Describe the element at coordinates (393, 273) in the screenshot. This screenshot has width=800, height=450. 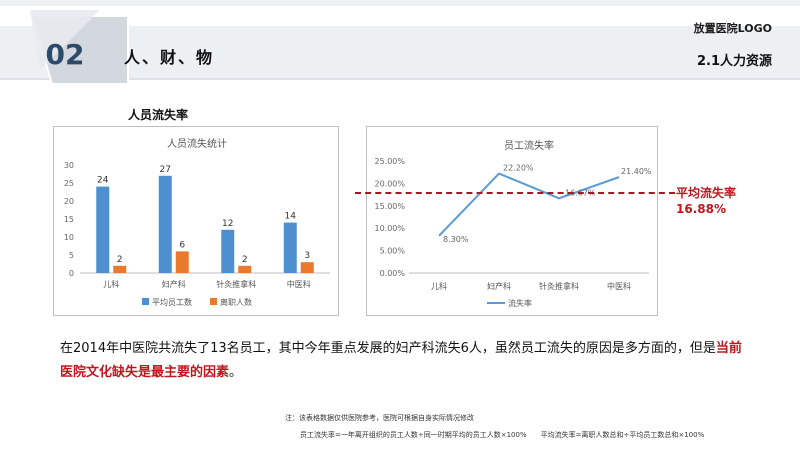
I see `line-chart-ytick: 0.00%` at that location.